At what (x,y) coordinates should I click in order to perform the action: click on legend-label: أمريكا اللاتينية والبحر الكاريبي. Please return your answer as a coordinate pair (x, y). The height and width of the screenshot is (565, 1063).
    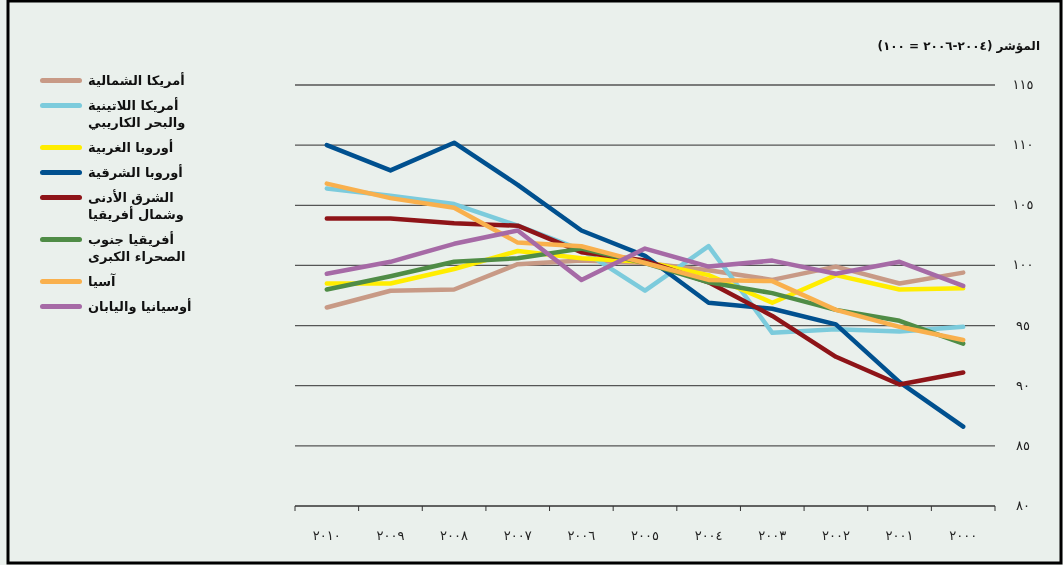
    Looking at the image, I should click on (137, 114).